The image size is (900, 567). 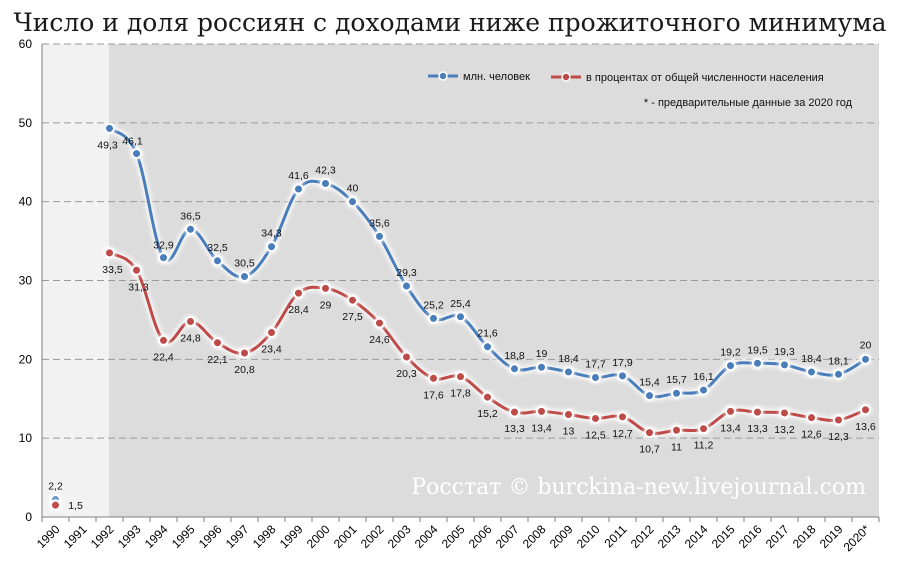 What do you see at coordinates (757, 350) in the screenshot?
I see `data-label-mln: 19,5` at bounding box center [757, 350].